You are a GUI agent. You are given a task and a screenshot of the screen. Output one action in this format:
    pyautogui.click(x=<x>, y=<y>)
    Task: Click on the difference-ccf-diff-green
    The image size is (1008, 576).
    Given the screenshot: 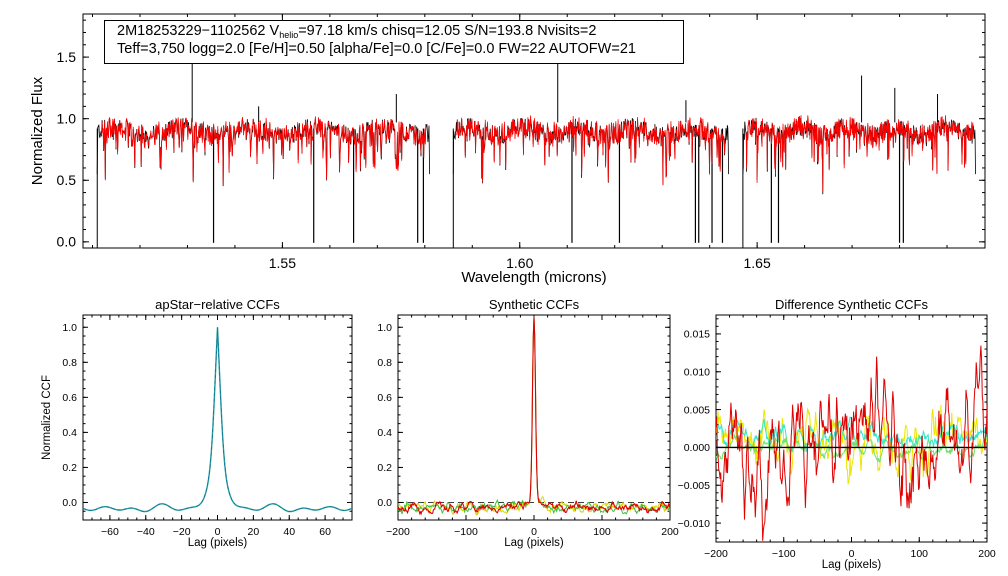 What is the action you would take?
    pyautogui.click(x=851, y=448)
    